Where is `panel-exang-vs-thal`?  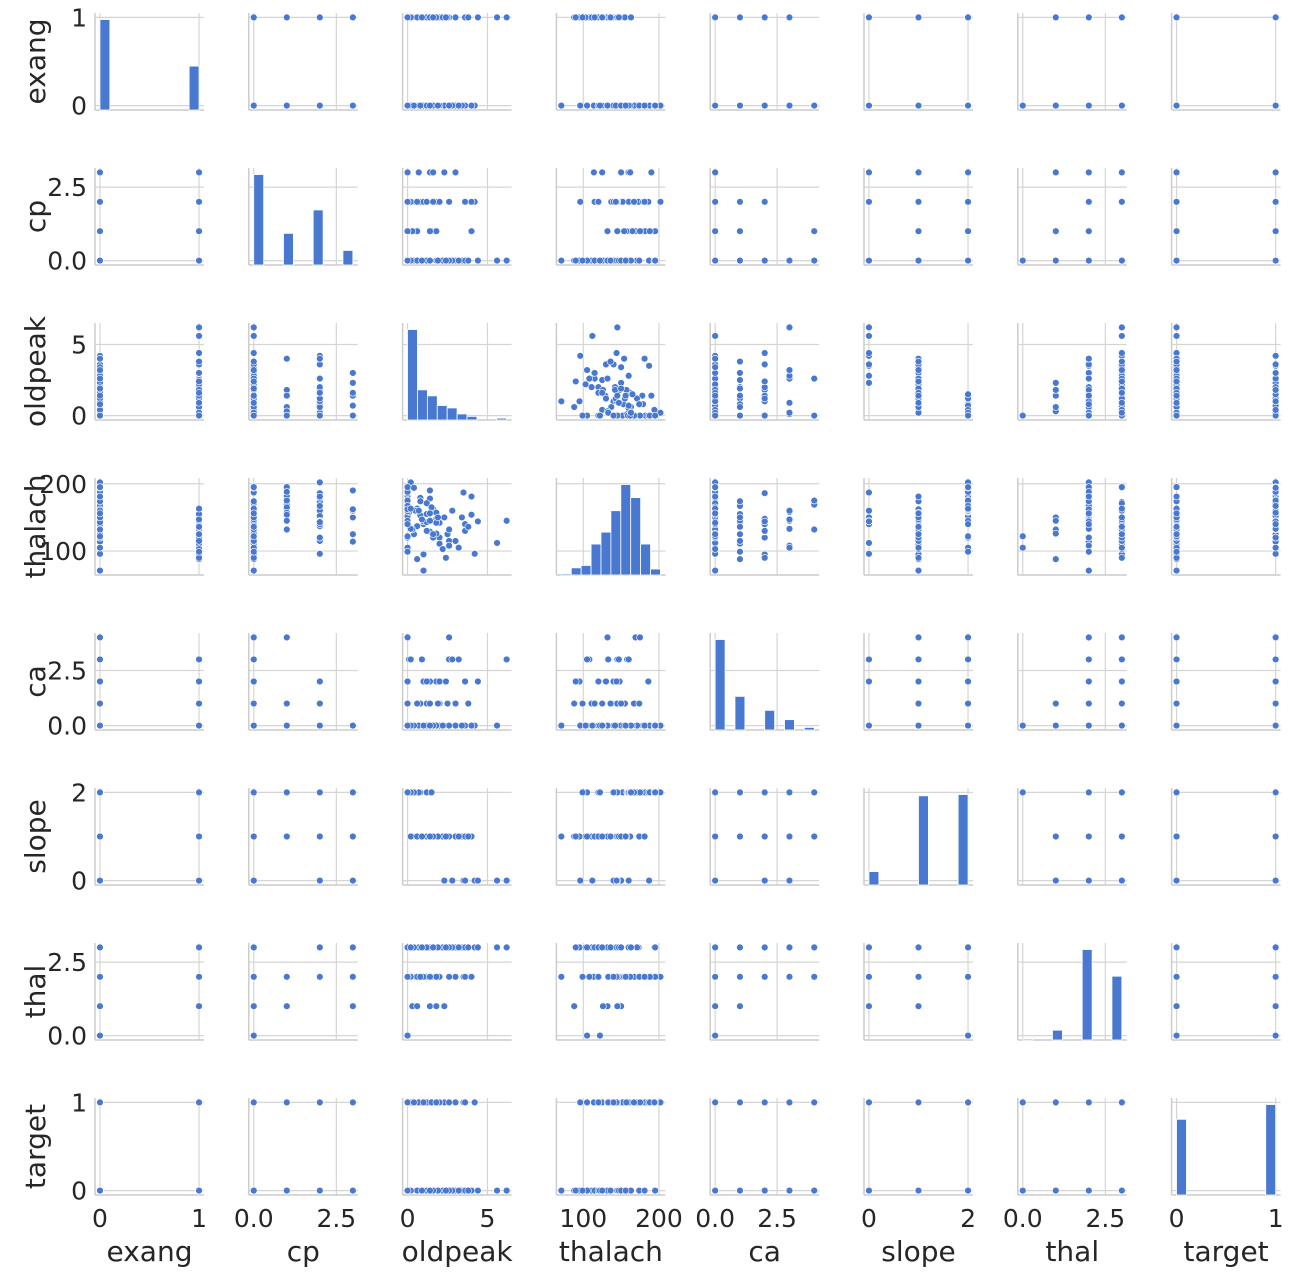
panel-exang-vs-thal is located at coordinates (1072, 61).